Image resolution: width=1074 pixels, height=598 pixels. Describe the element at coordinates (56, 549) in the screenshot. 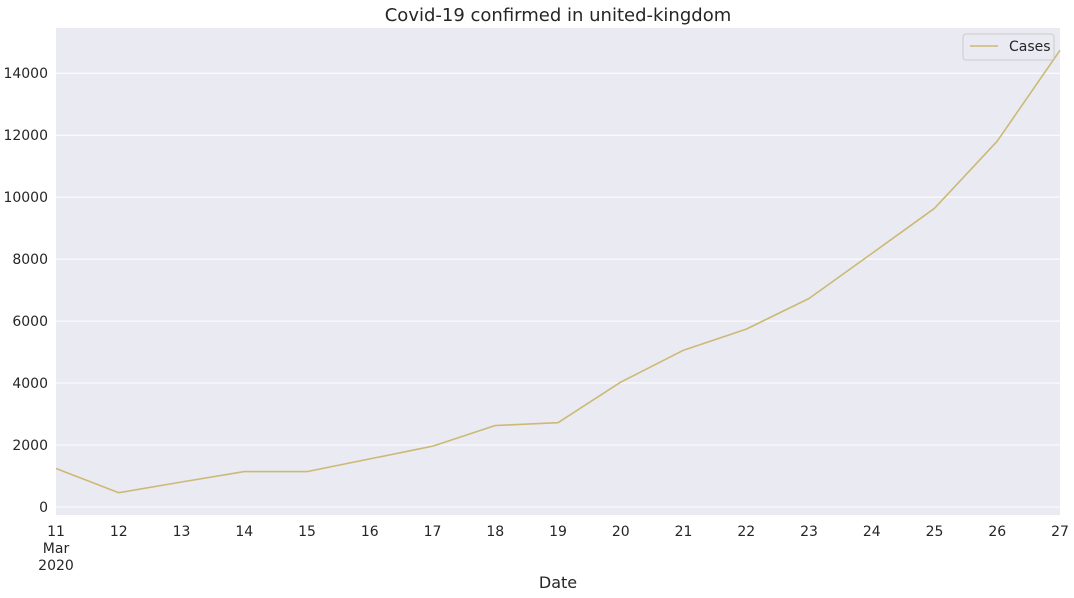

I see `x-tick-sublabel: Mar` at that location.